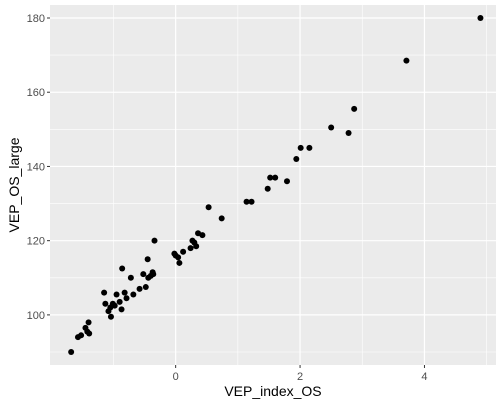 The height and width of the screenshot is (406, 501). I want to click on y-axis-title: VEP_OS_large, so click(14, 184).